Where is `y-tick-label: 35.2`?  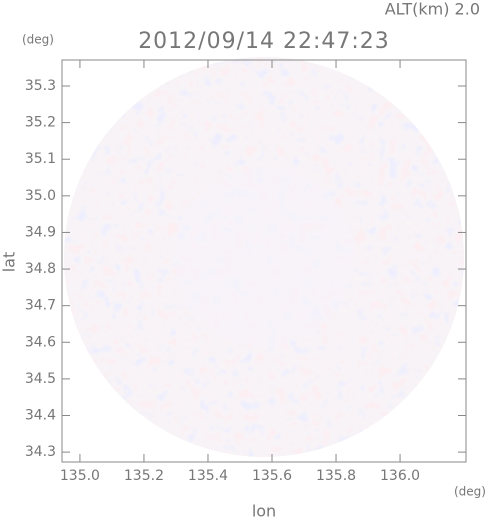
y-tick-label: 35.2 is located at coordinates (40, 123).